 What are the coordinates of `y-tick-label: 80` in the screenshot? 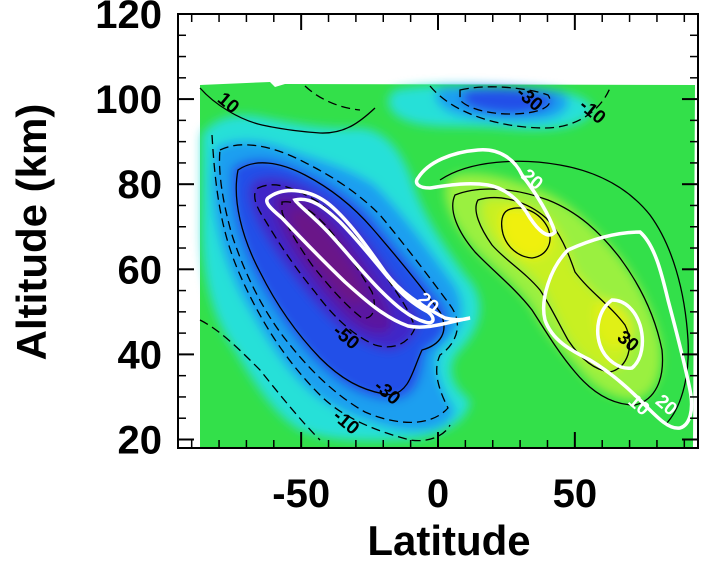 It's located at (140, 185).